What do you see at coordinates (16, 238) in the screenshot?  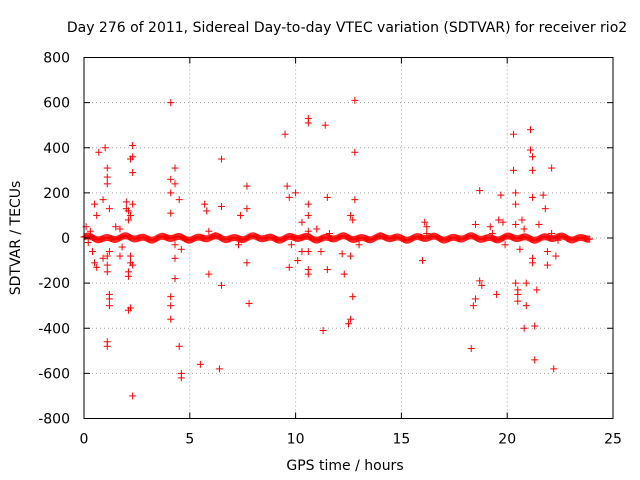 I see `y-axis-label: SDTVAR / TECUs` at bounding box center [16, 238].